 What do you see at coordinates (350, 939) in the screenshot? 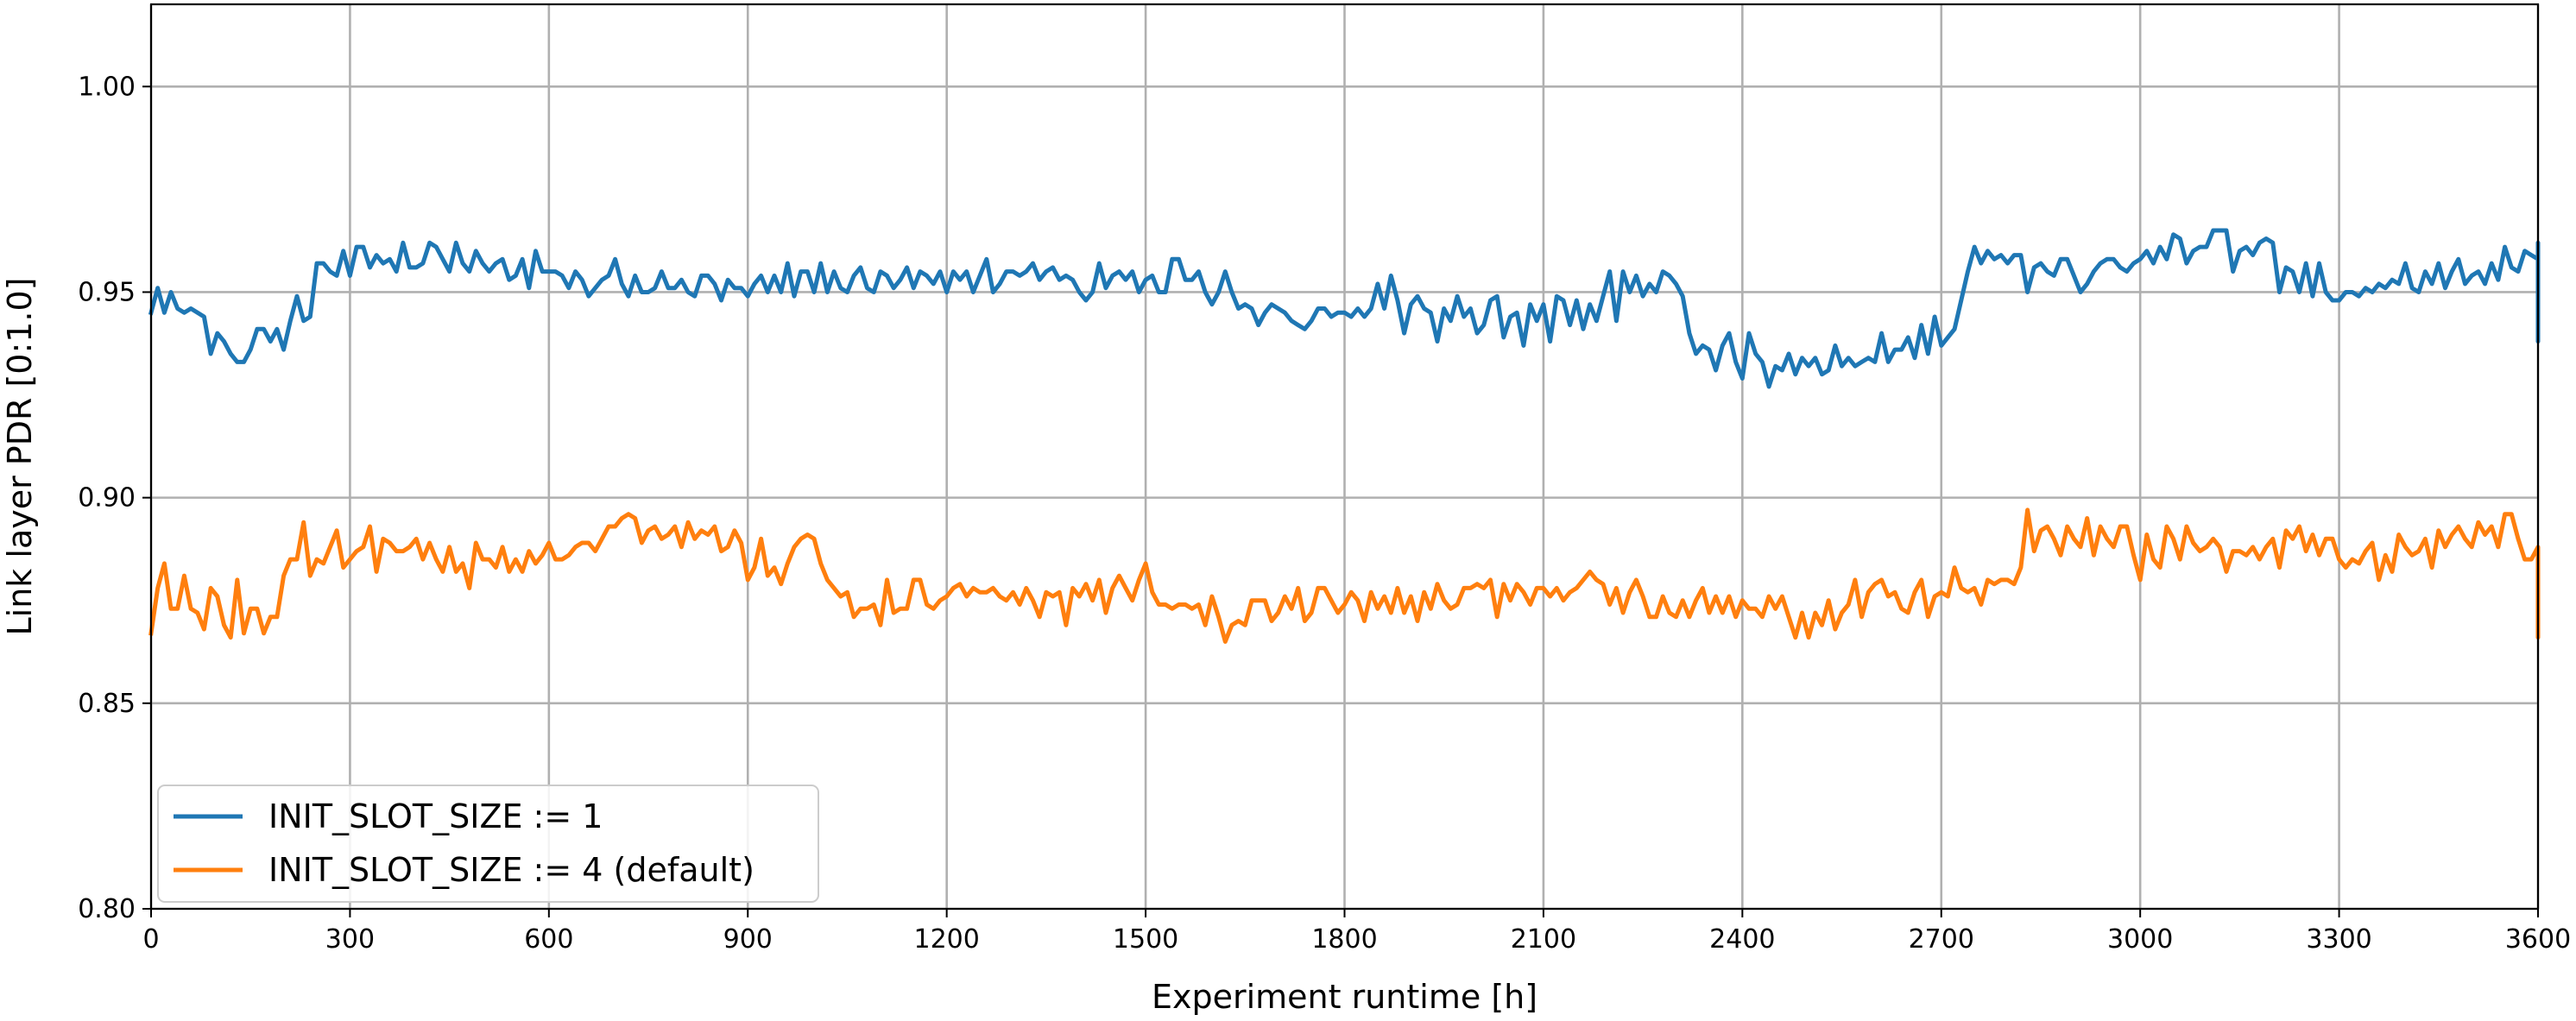
I see `x-tick-label: 300` at bounding box center [350, 939].